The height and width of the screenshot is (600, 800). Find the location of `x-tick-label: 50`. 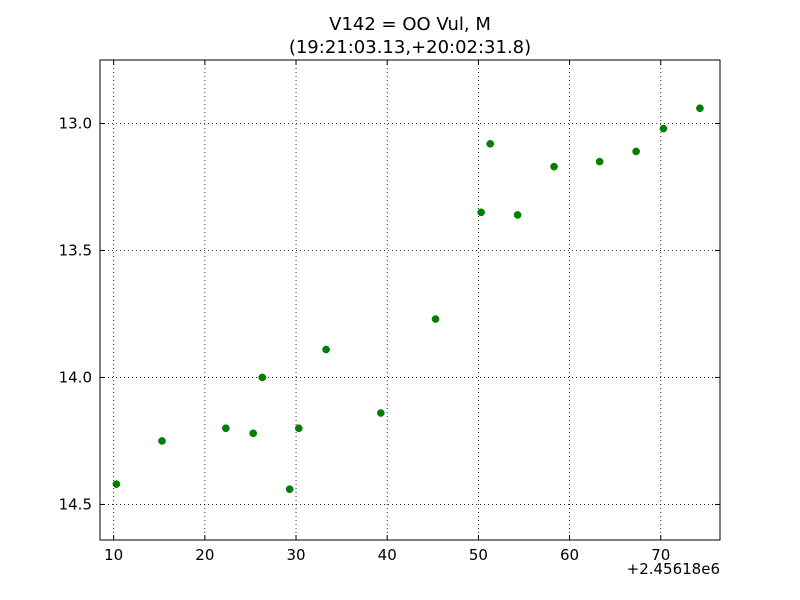

x-tick-label: 50 is located at coordinates (478, 555).